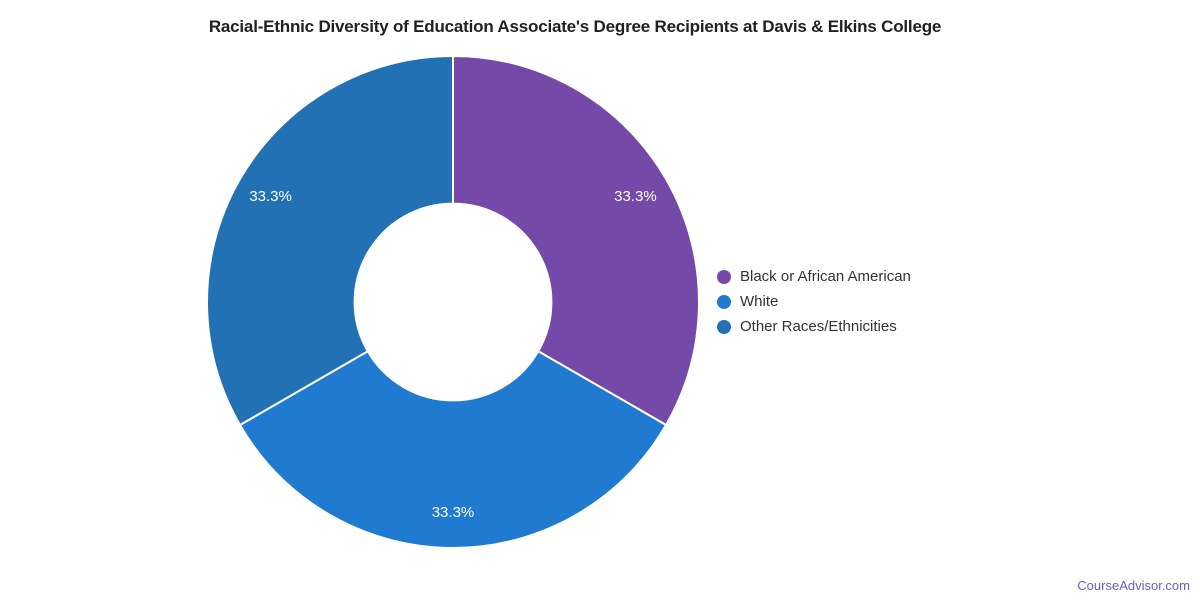  I want to click on pie-slice-black-or-african-american, so click(576, 240).